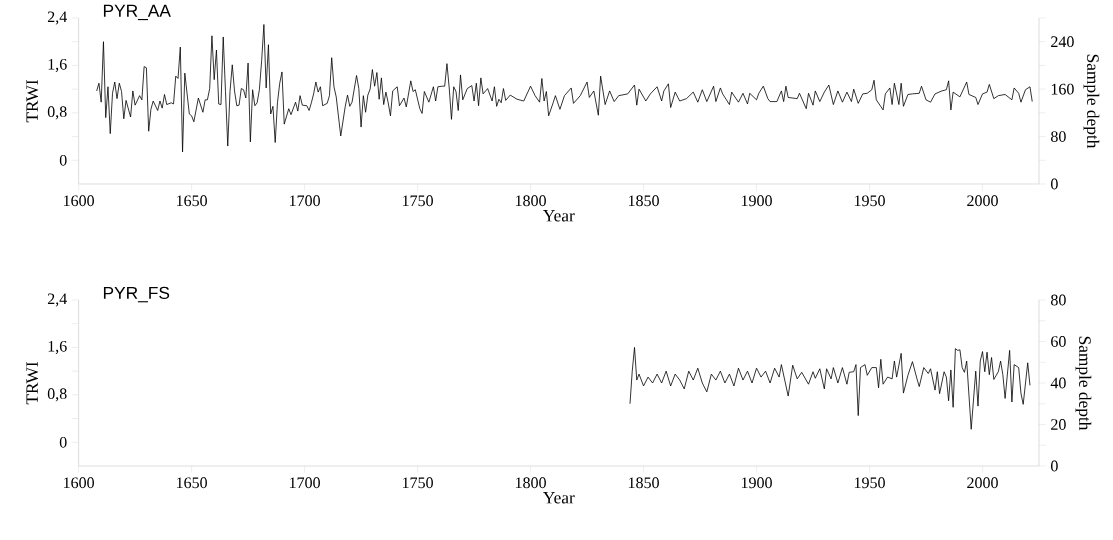  I want to click on y2-tick-label: 20, so click(1058, 424).